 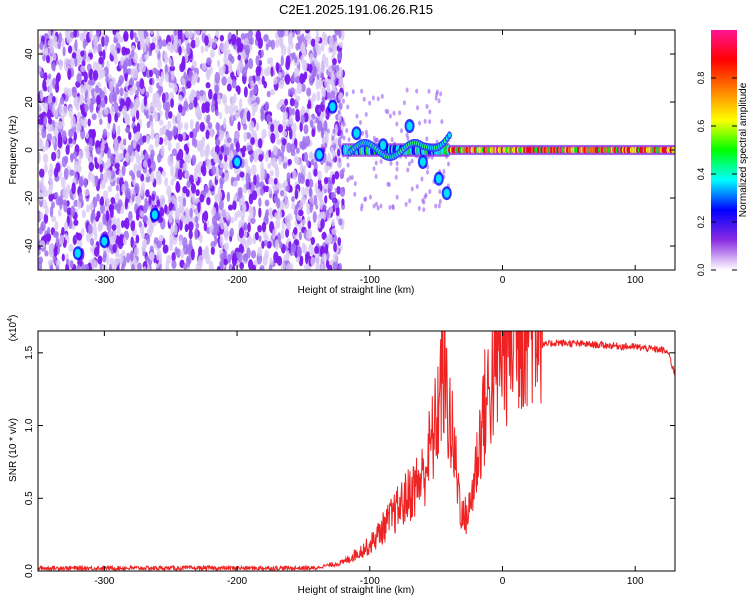 What do you see at coordinates (370, 280) in the screenshot?
I see `x-tick-label: -100` at bounding box center [370, 280].